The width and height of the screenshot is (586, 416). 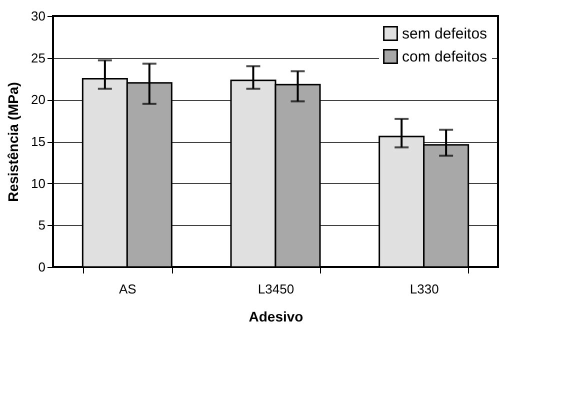 What do you see at coordinates (424, 289) in the screenshot?
I see `x-tick-label: L330` at bounding box center [424, 289].